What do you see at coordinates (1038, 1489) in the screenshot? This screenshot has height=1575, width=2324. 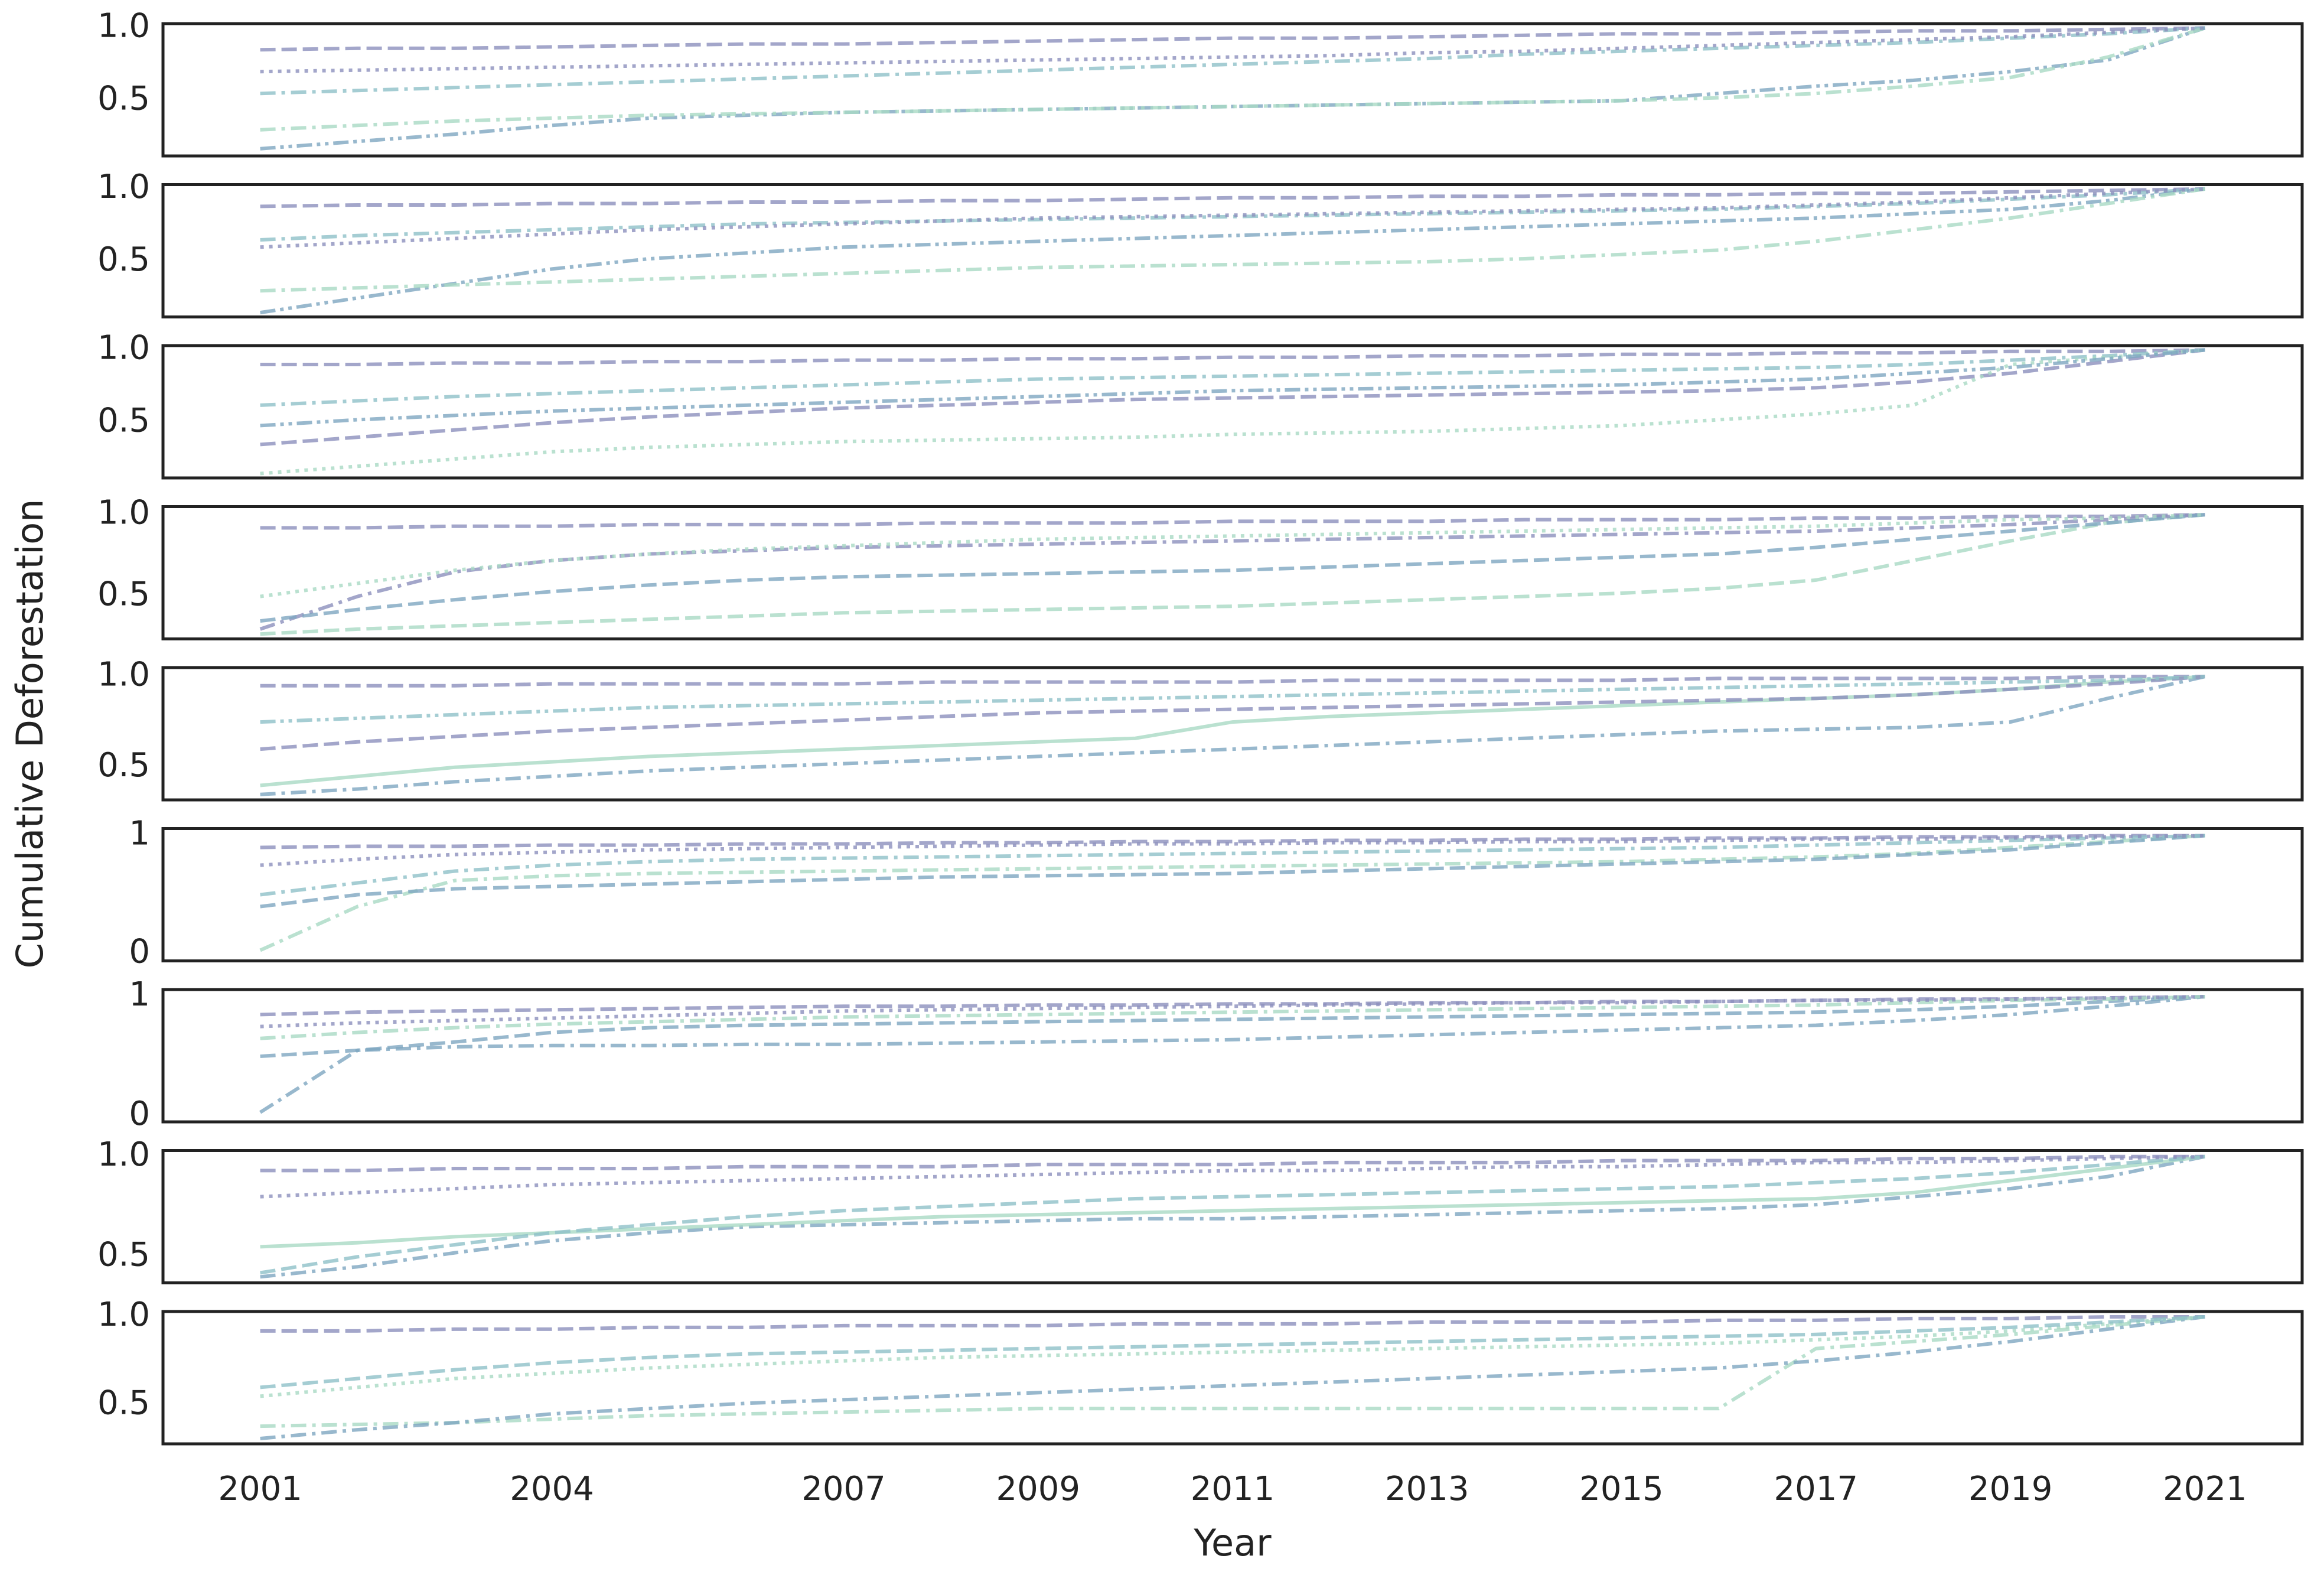 I see `x-tick-label: 2009` at bounding box center [1038, 1489].